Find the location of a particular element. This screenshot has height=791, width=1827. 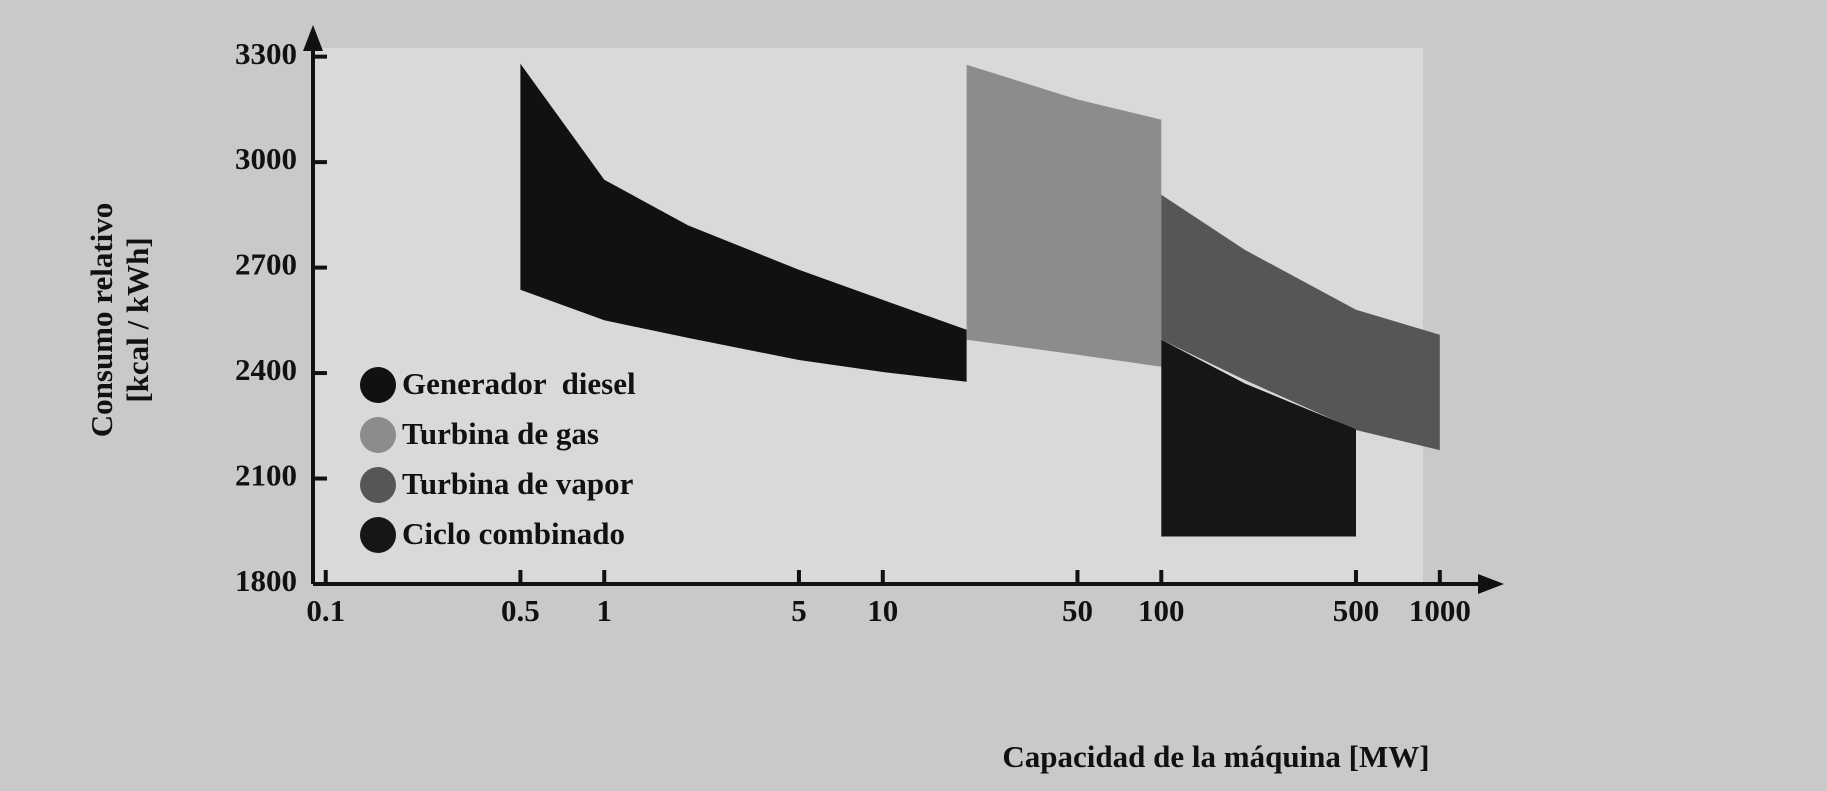

y-tick-label: 2100 is located at coordinates (266, 475).